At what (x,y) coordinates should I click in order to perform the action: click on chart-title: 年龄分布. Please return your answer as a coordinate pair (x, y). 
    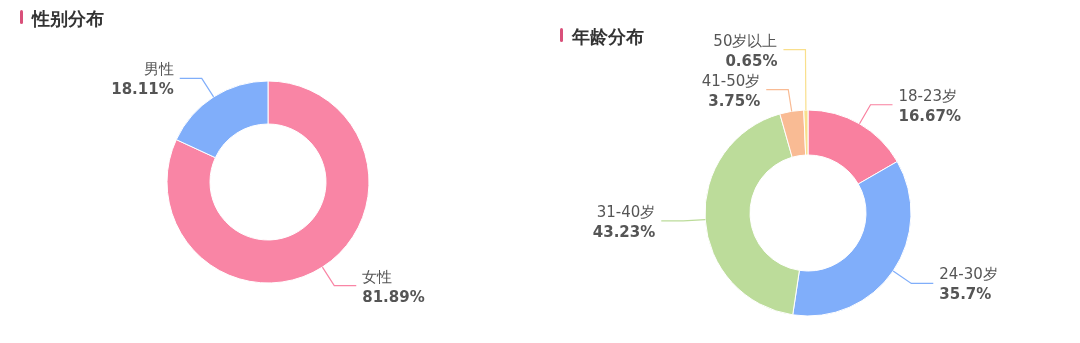
    Looking at the image, I should click on (607, 36).